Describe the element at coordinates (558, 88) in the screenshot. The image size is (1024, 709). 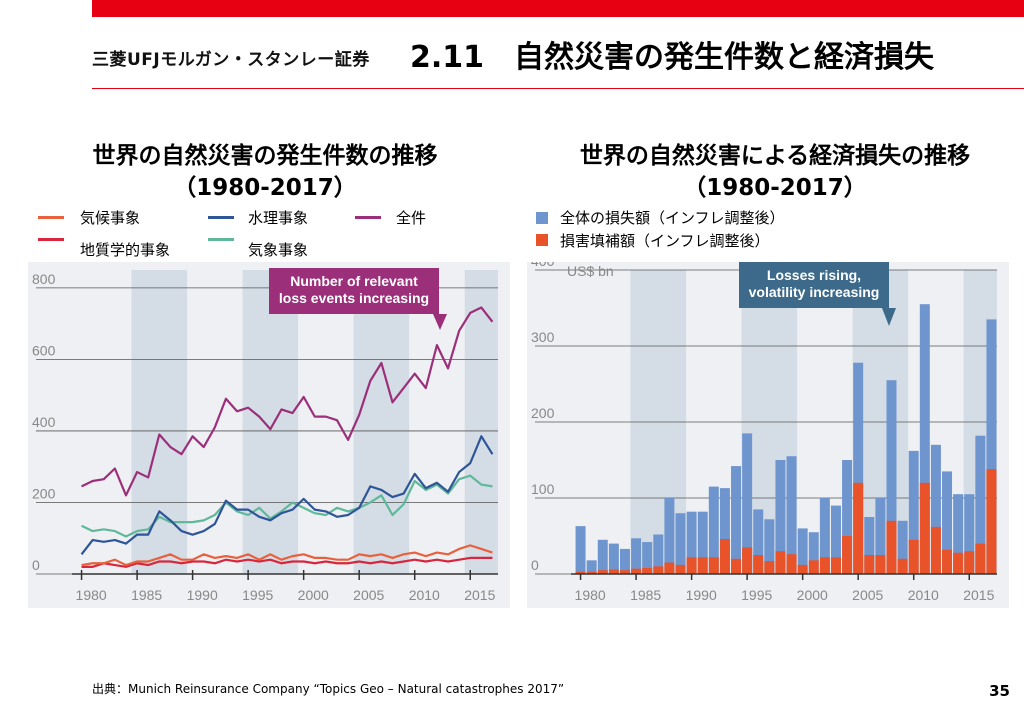
I see `header-rule` at that location.